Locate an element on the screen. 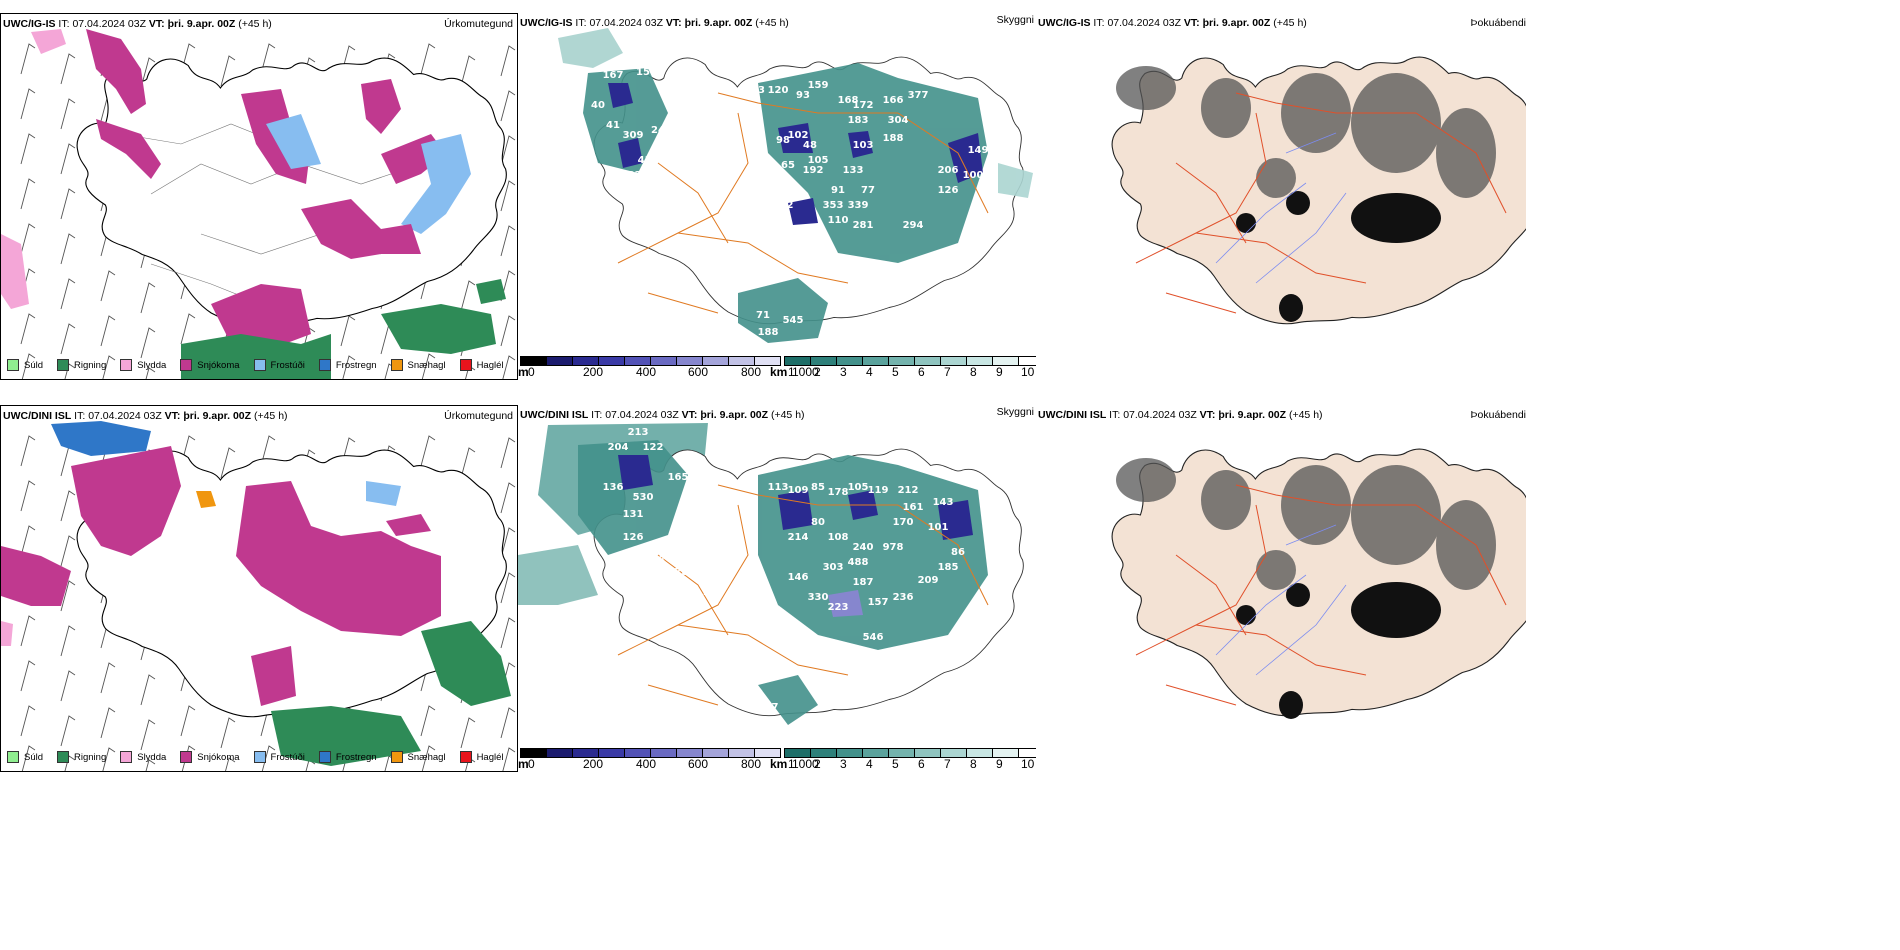 Image resolution: width=1900 pixels, height=950 pixels. precip-type-title: Úrkomutegund is located at coordinates (478, 24).